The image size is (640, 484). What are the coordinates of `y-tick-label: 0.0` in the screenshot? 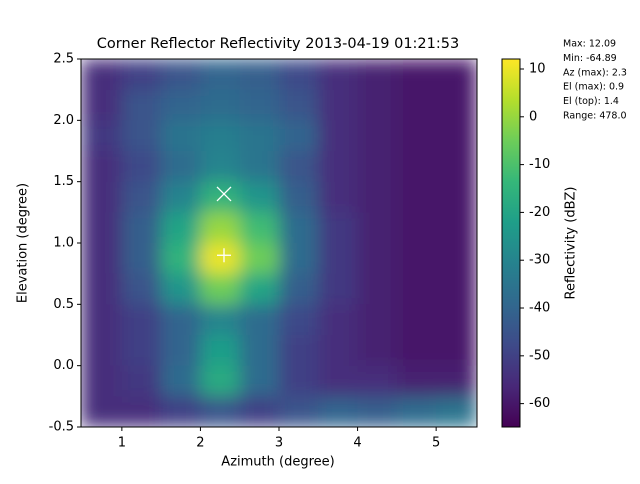 It's located at (63, 365).